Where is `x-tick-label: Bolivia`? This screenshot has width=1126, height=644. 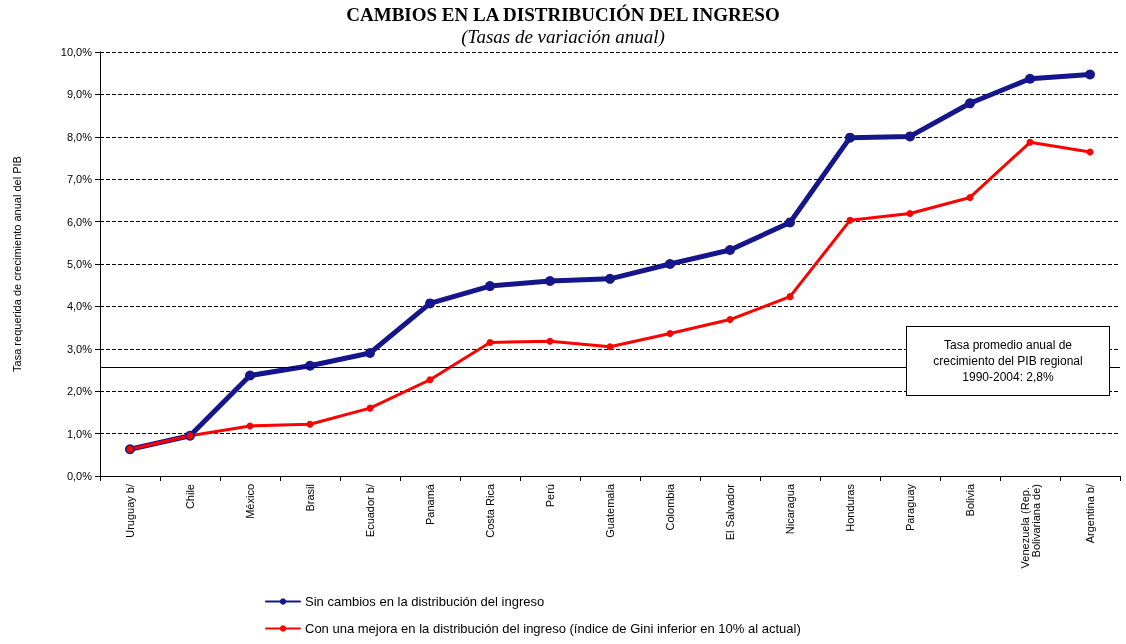 x-tick-label: Bolivia is located at coordinates (970, 500).